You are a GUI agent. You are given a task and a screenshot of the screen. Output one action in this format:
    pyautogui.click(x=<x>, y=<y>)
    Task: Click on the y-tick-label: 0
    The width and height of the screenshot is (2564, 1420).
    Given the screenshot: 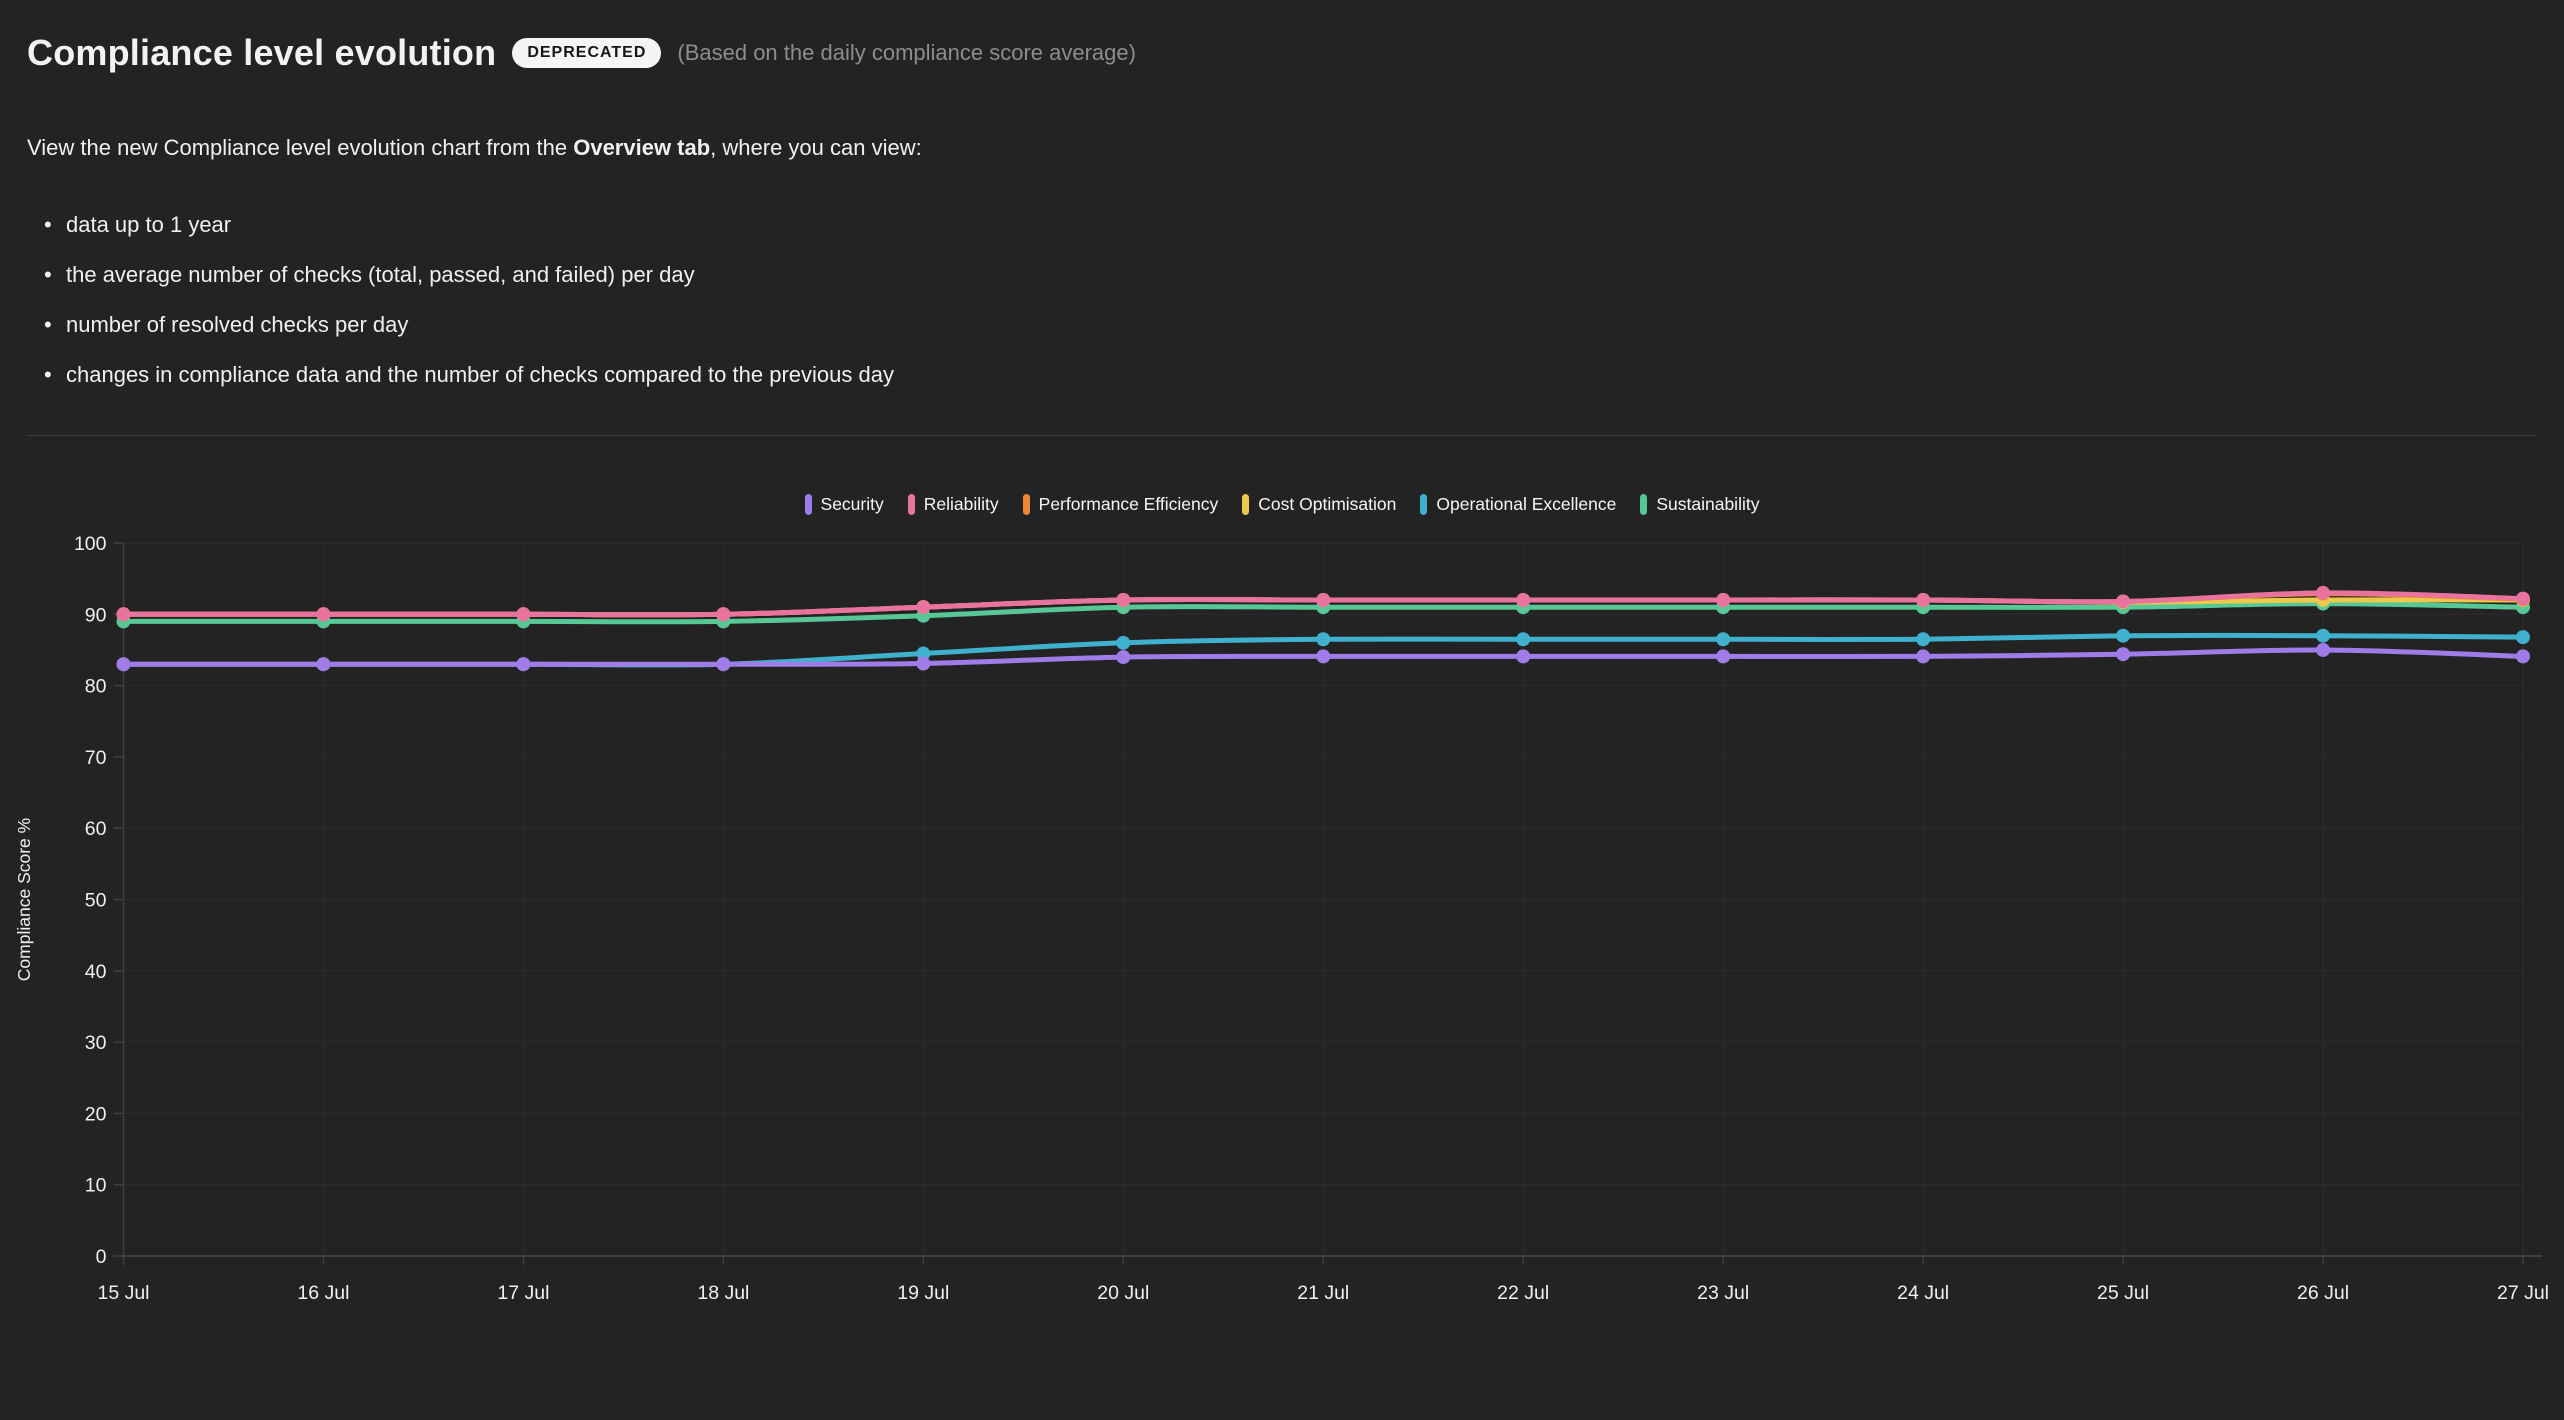 What is the action you would take?
    pyautogui.click(x=101, y=1257)
    